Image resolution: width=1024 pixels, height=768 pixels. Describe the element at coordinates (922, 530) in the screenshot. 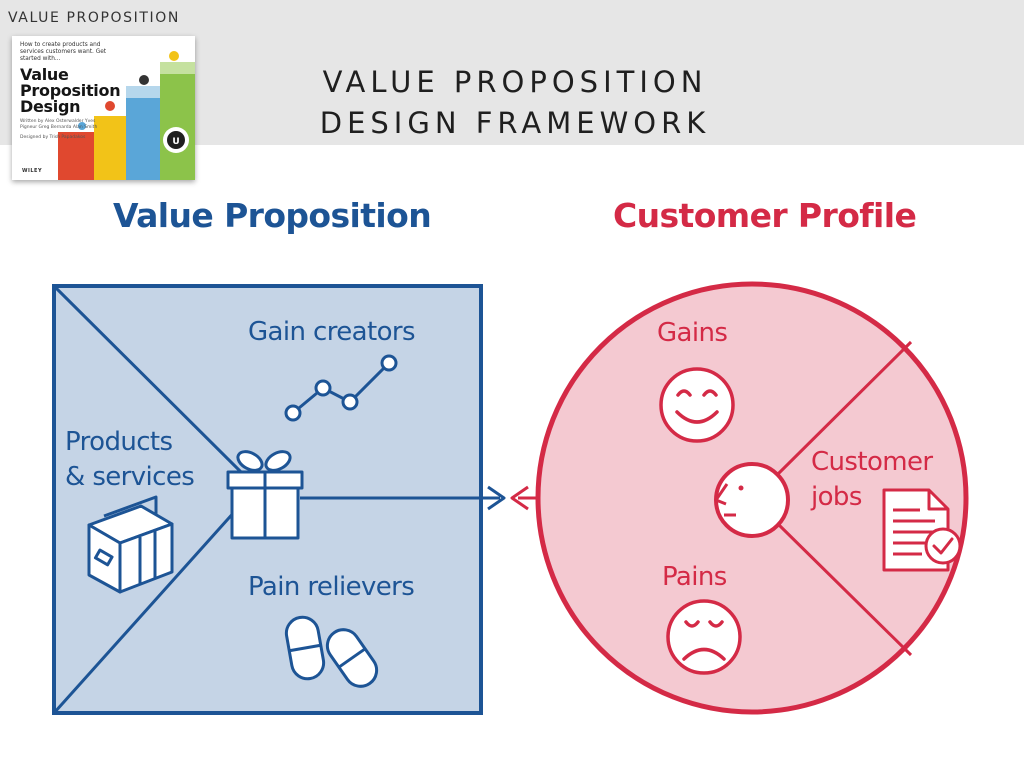

I see `document-check-icon` at that location.